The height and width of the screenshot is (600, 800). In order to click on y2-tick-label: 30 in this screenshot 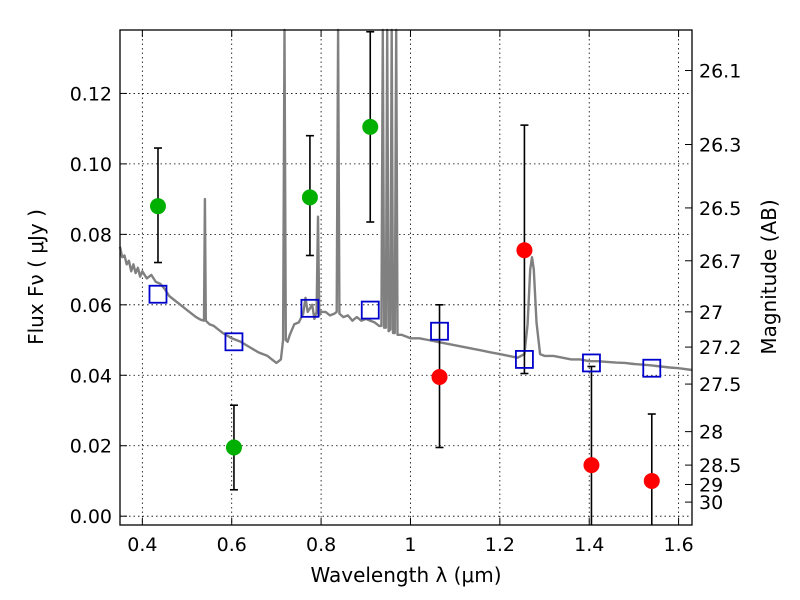, I will do `click(711, 503)`.